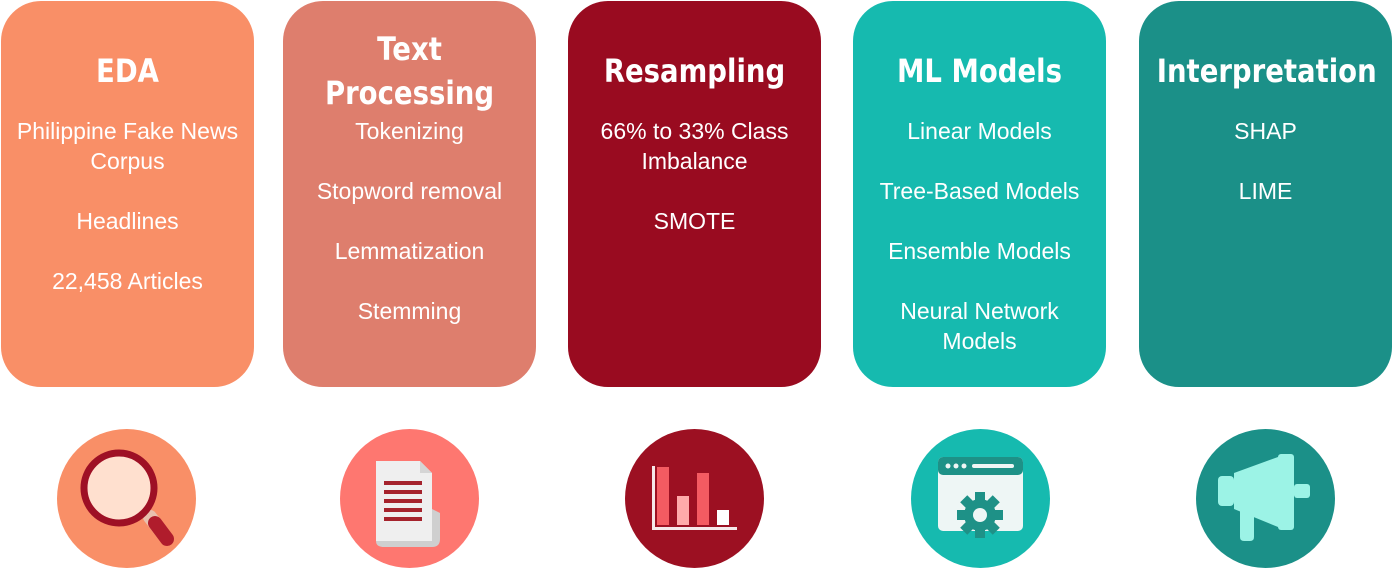 The height and width of the screenshot is (569, 1392). What do you see at coordinates (694, 71) in the screenshot?
I see `stage-title: Resampling` at bounding box center [694, 71].